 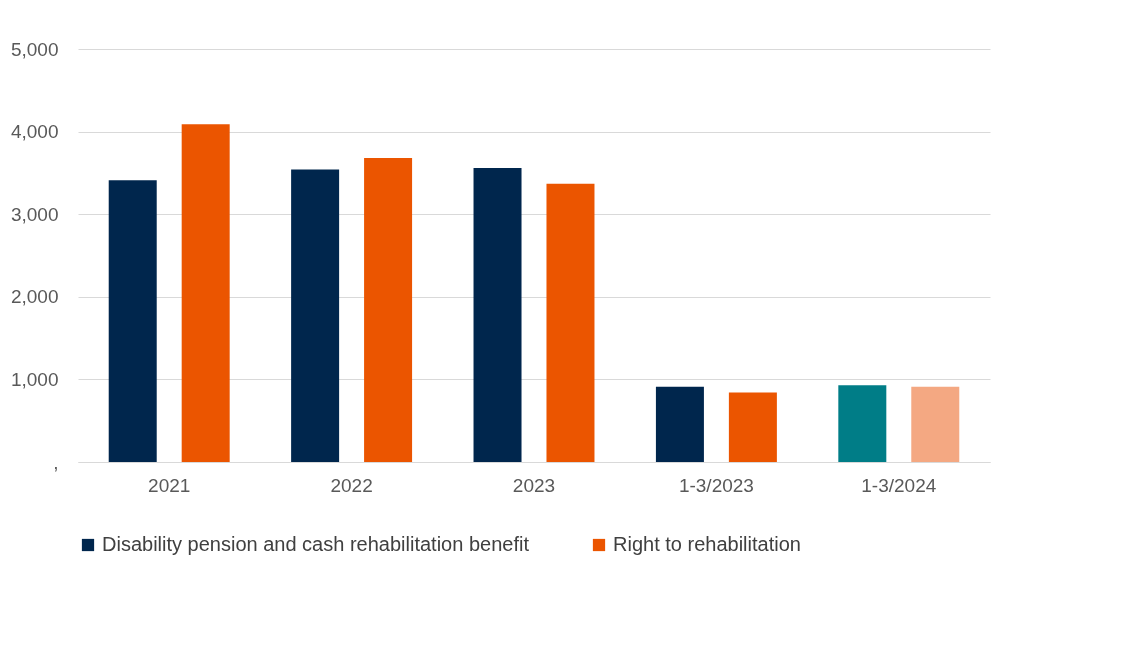 What do you see at coordinates (351, 485) in the screenshot?
I see `x-tick-label: 2022` at bounding box center [351, 485].